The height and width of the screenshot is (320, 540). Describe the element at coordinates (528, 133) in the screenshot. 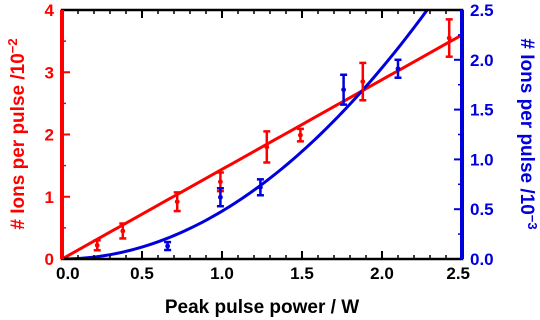

I see `right-axis-title: # Ions per pulse /10−3` at that location.